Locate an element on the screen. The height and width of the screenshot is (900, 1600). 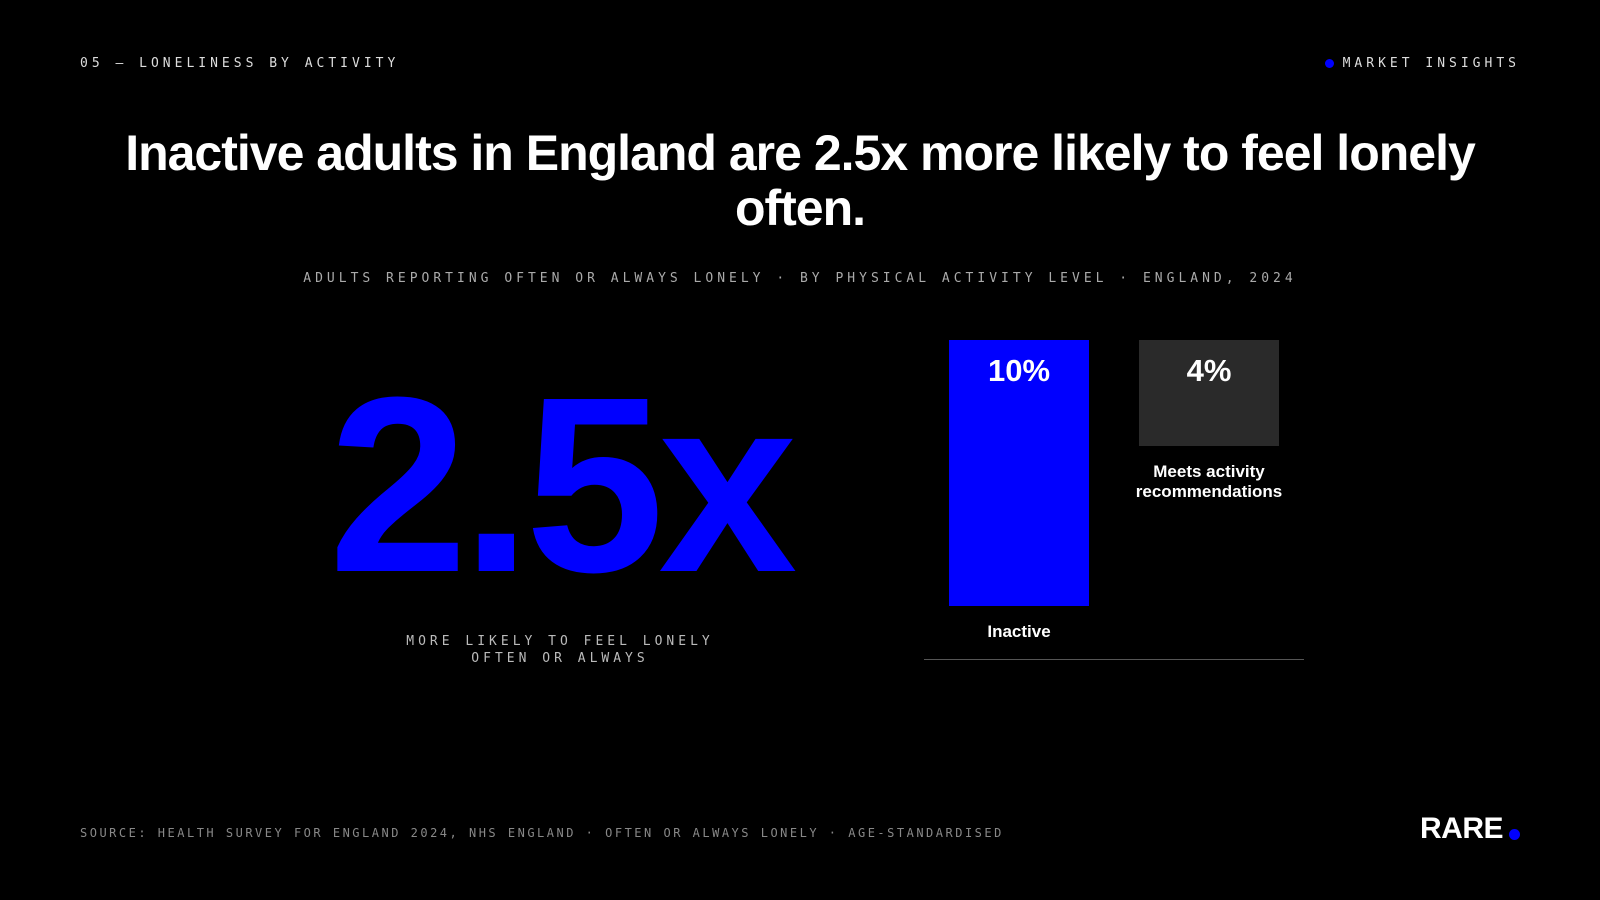
value-label: 10% is located at coordinates (1019, 370).